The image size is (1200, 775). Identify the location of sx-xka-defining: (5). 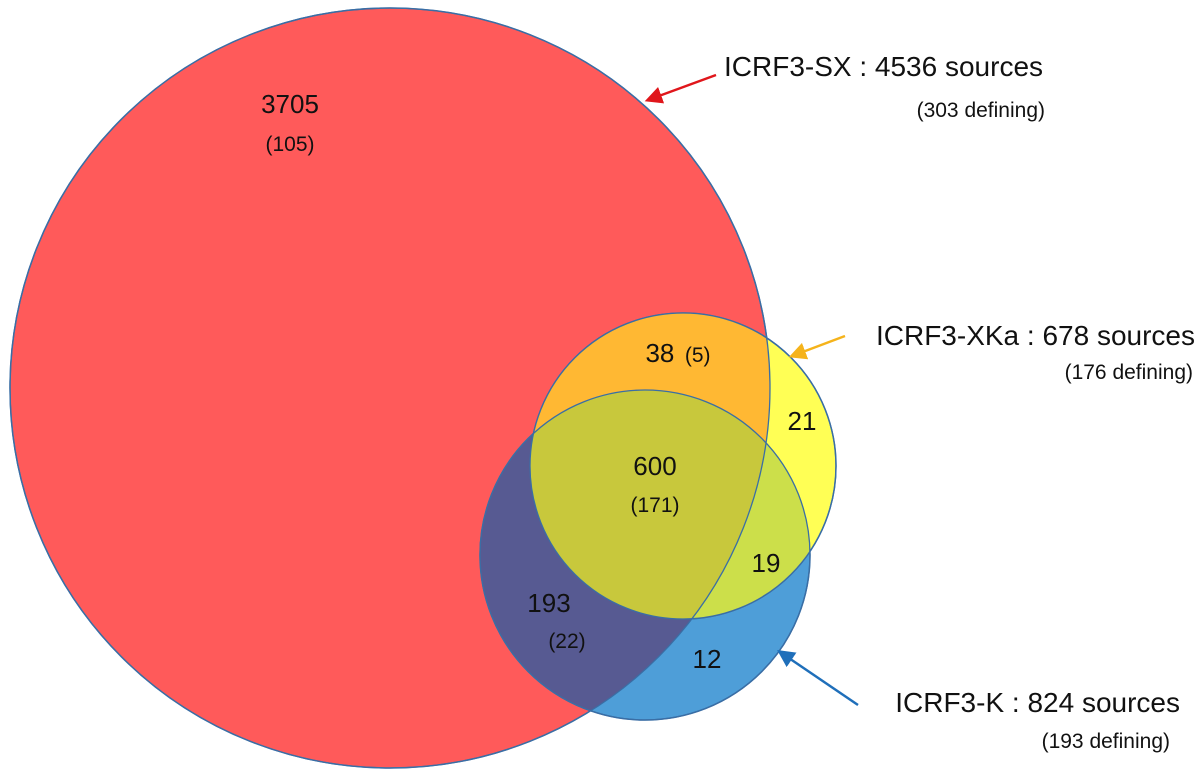
(698, 355).